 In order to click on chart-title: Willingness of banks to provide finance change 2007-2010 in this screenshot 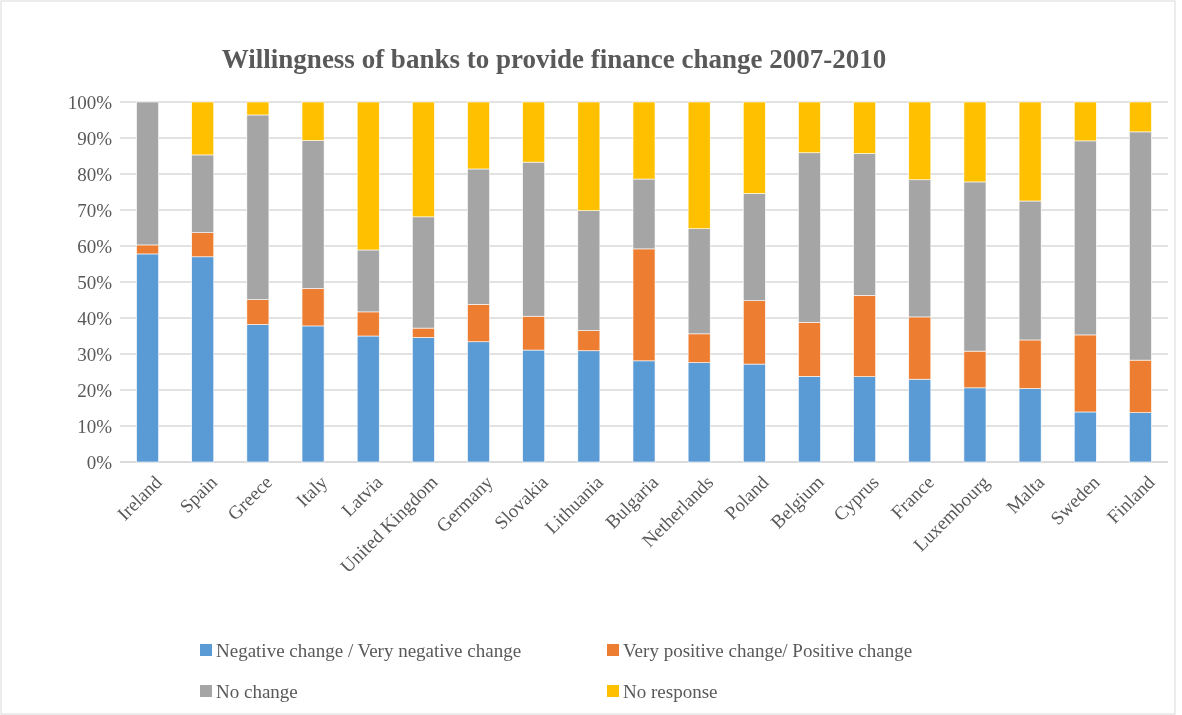, I will do `click(554, 59)`.